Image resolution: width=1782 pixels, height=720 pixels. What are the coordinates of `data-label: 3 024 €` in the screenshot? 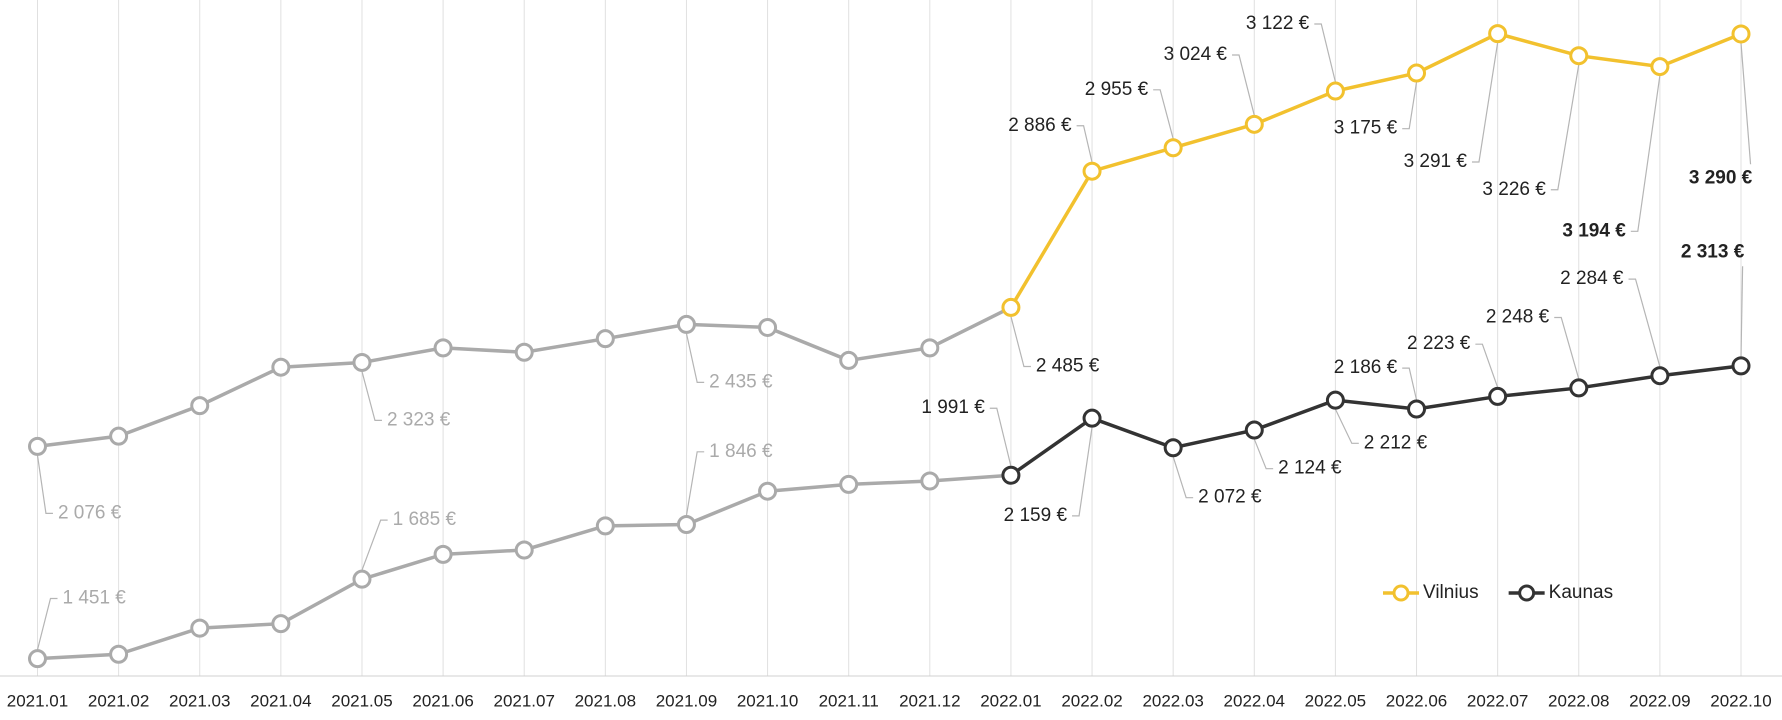 It's located at (1196, 54).